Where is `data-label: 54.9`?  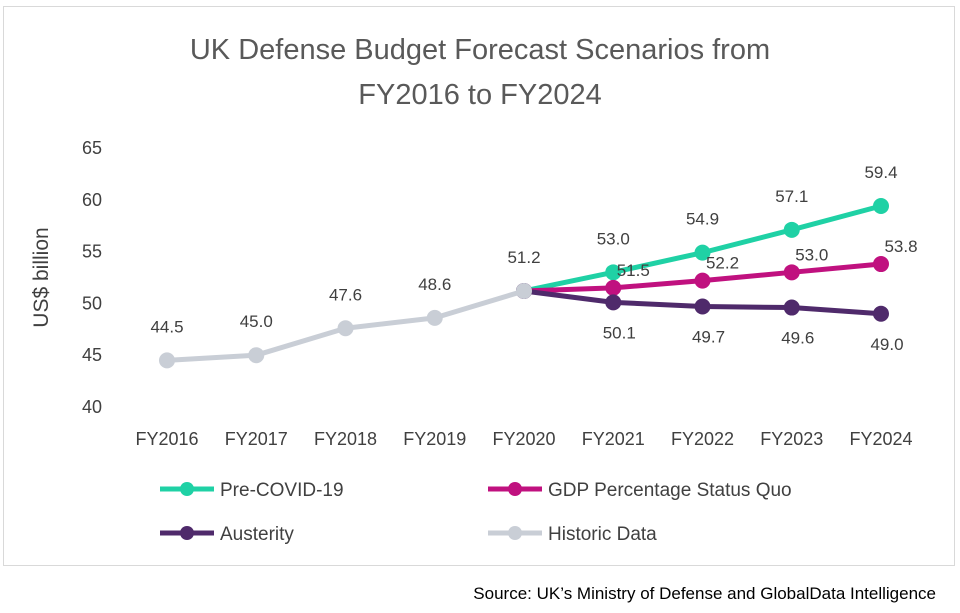 data-label: 54.9 is located at coordinates (702, 219).